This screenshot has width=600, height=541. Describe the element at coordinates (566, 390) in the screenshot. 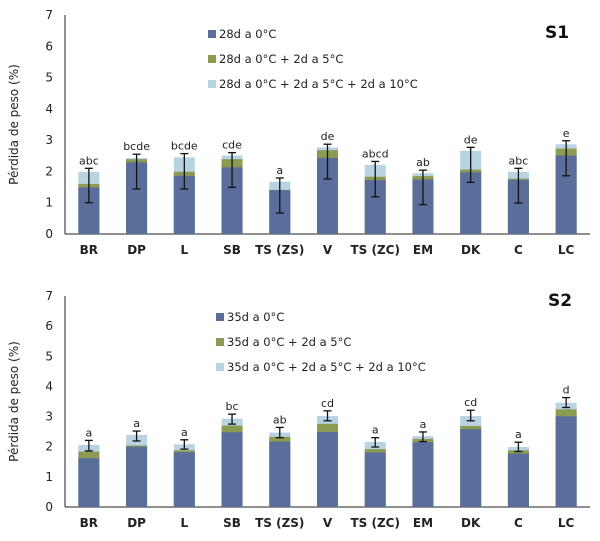

I see `significance-label: d` at that location.